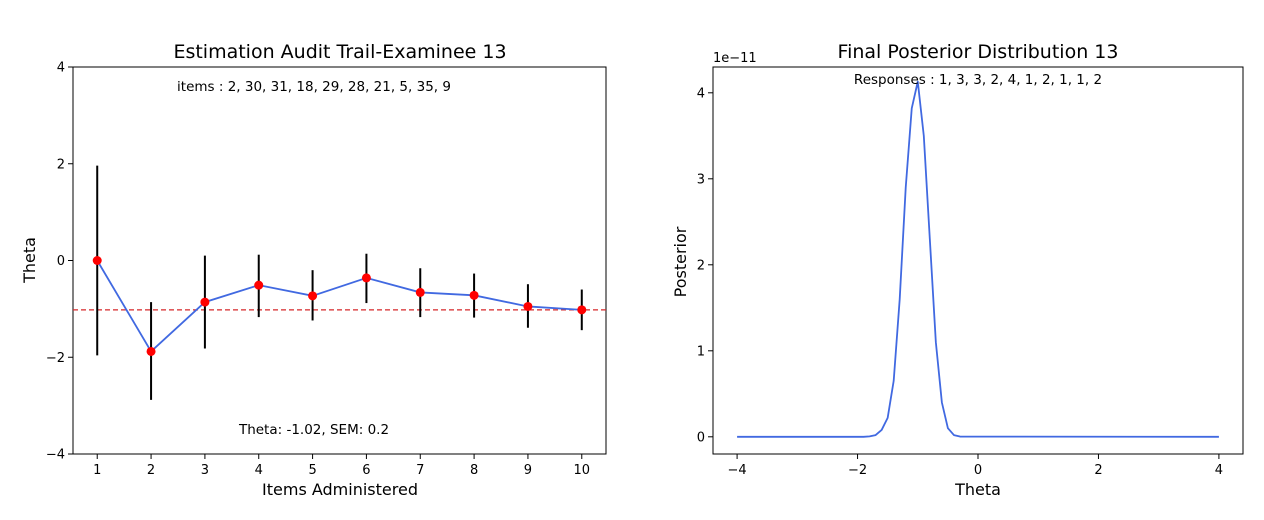 The height and width of the screenshot is (520, 1264). Describe the element at coordinates (313, 430) in the screenshot. I see `theta-sem-annotation: Theta: -1.02, SEM: 0.2` at that location.